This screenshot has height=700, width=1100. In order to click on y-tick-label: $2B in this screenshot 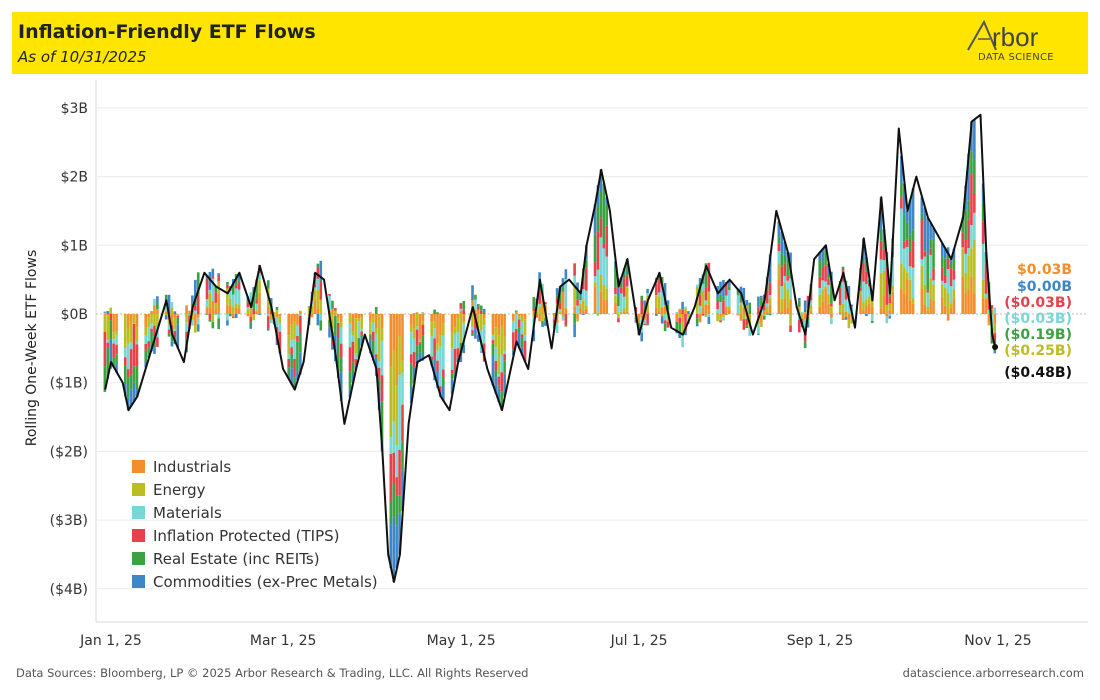, I will do `click(74, 178)`.